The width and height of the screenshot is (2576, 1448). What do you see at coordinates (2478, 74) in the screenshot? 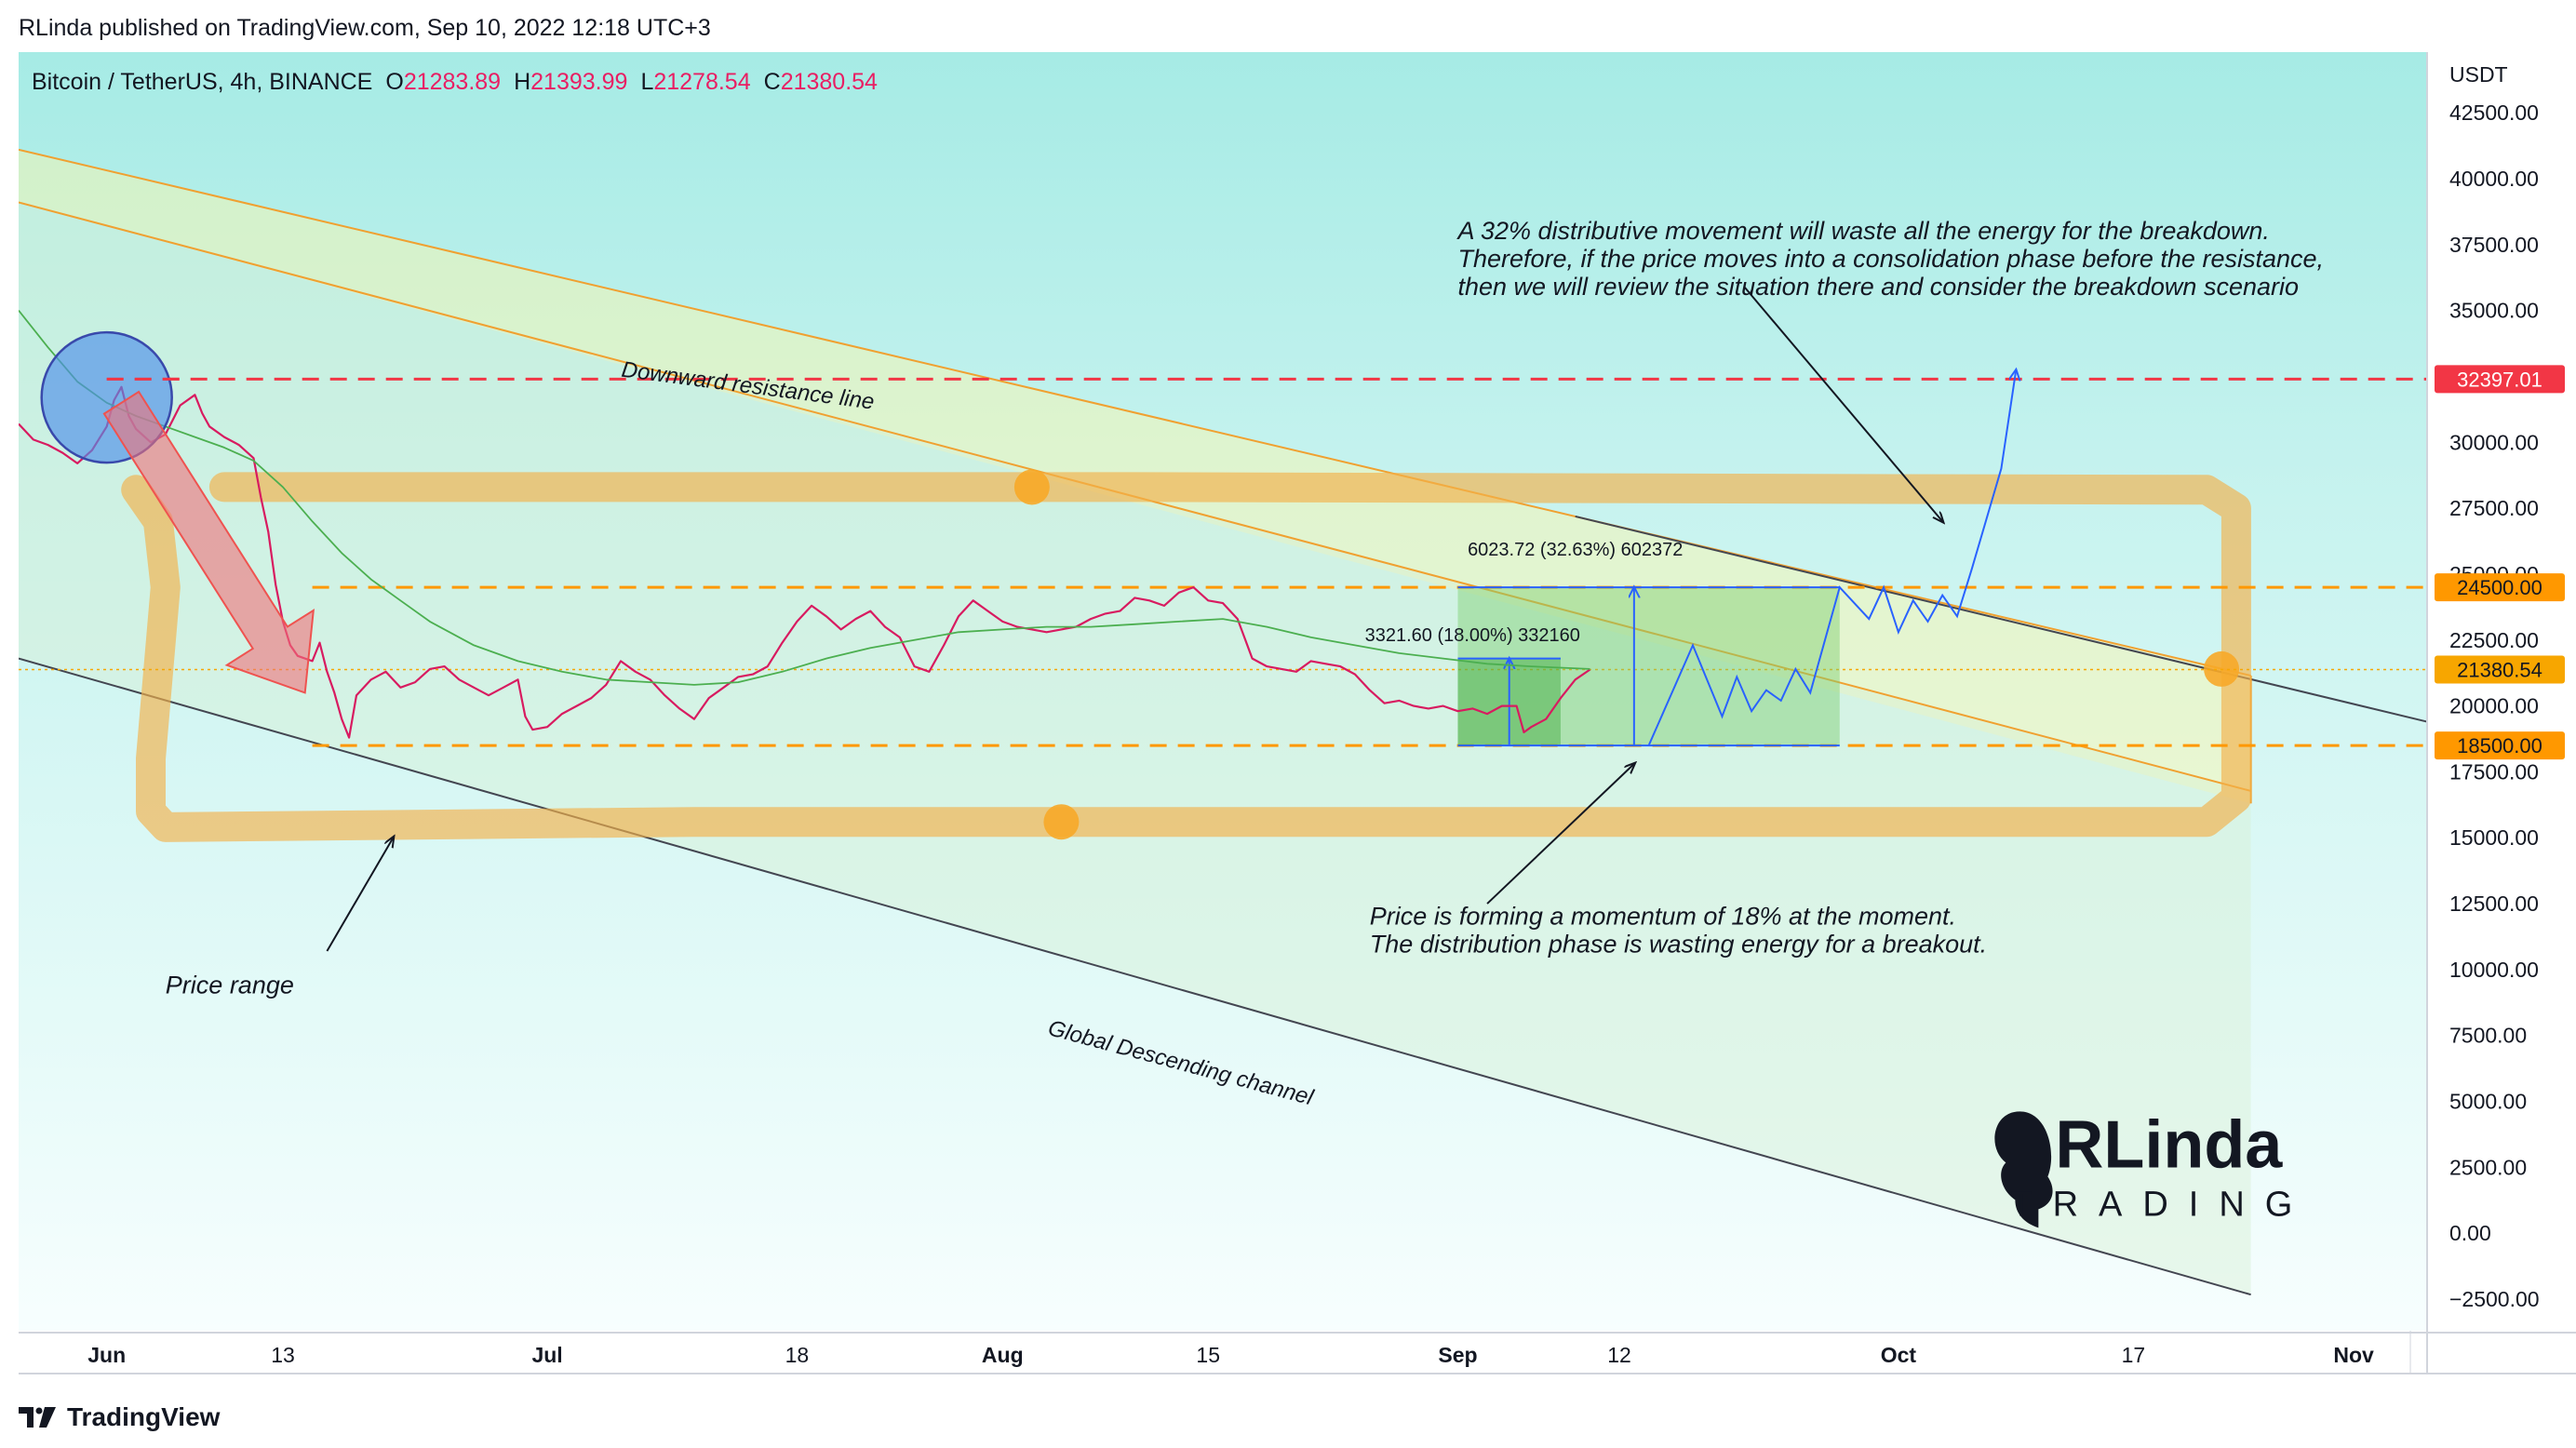
I see `price-scale-unit: USDT` at bounding box center [2478, 74].